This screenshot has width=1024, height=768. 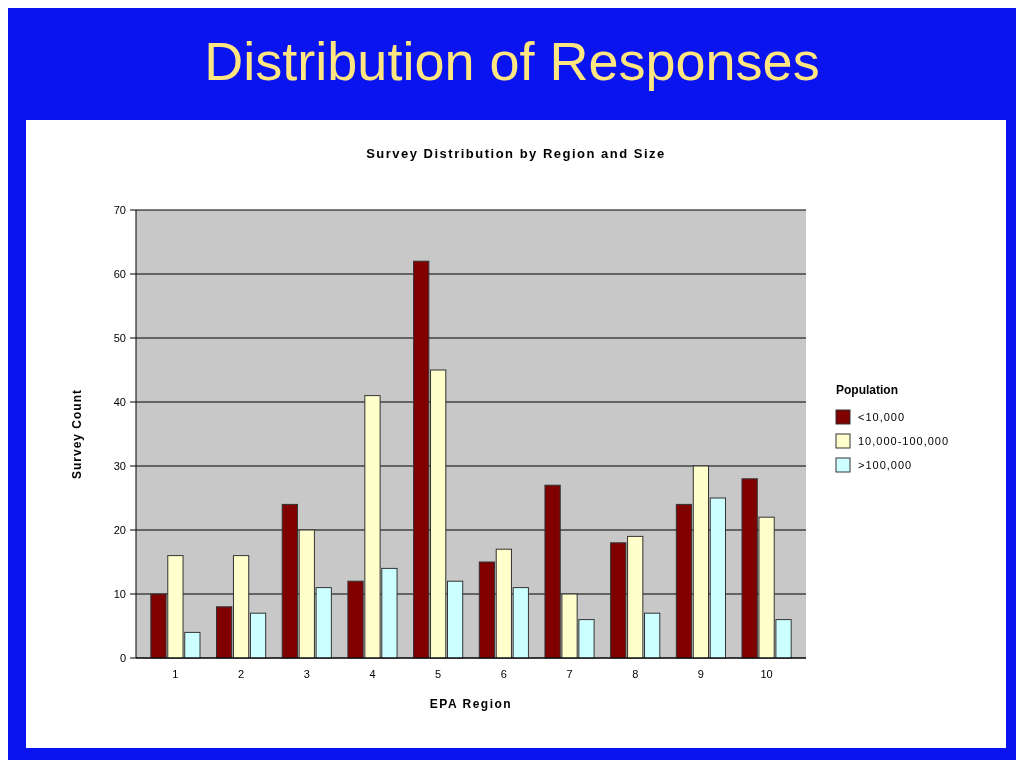 What do you see at coordinates (471, 704) in the screenshot?
I see `x-axis-title: EPA Region` at bounding box center [471, 704].